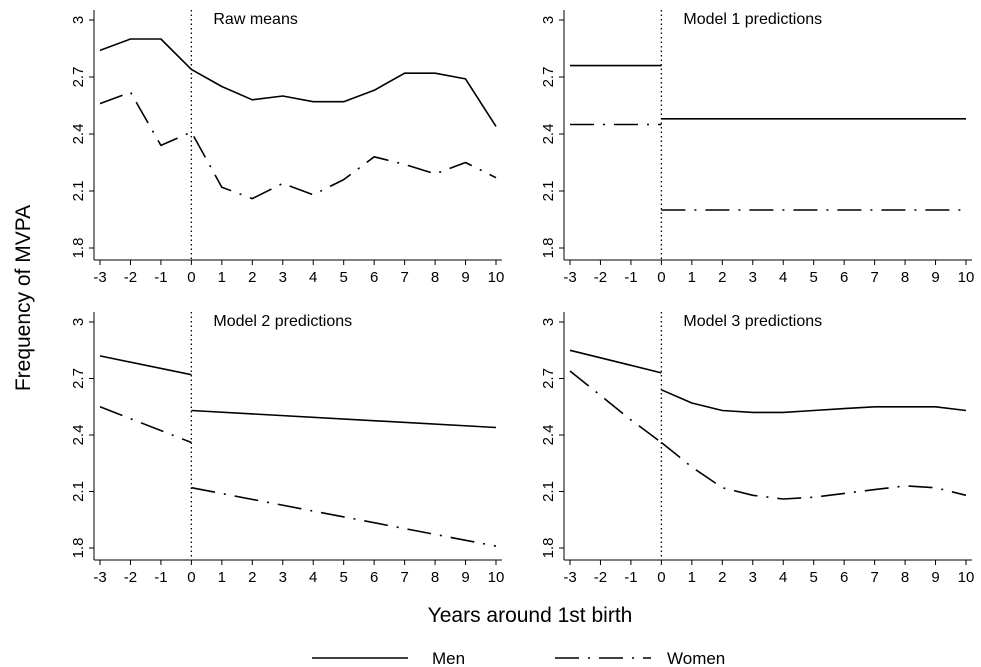 This screenshot has height=667, width=981. Describe the element at coordinates (518, 658) in the screenshot. I see `legend: Men Women` at that location.